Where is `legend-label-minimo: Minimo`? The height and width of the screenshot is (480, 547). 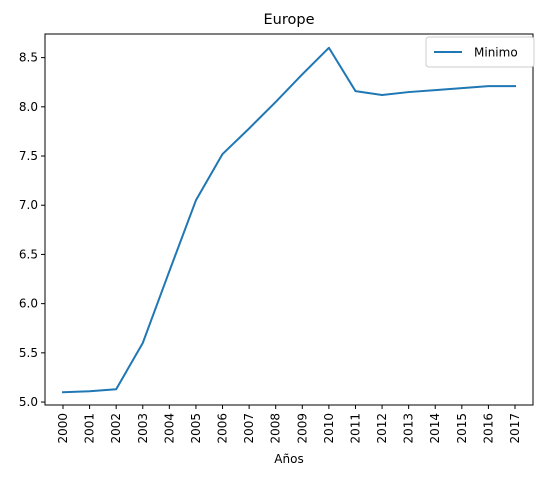 legend-label-minimo: Minimo is located at coordinates (496, 53).